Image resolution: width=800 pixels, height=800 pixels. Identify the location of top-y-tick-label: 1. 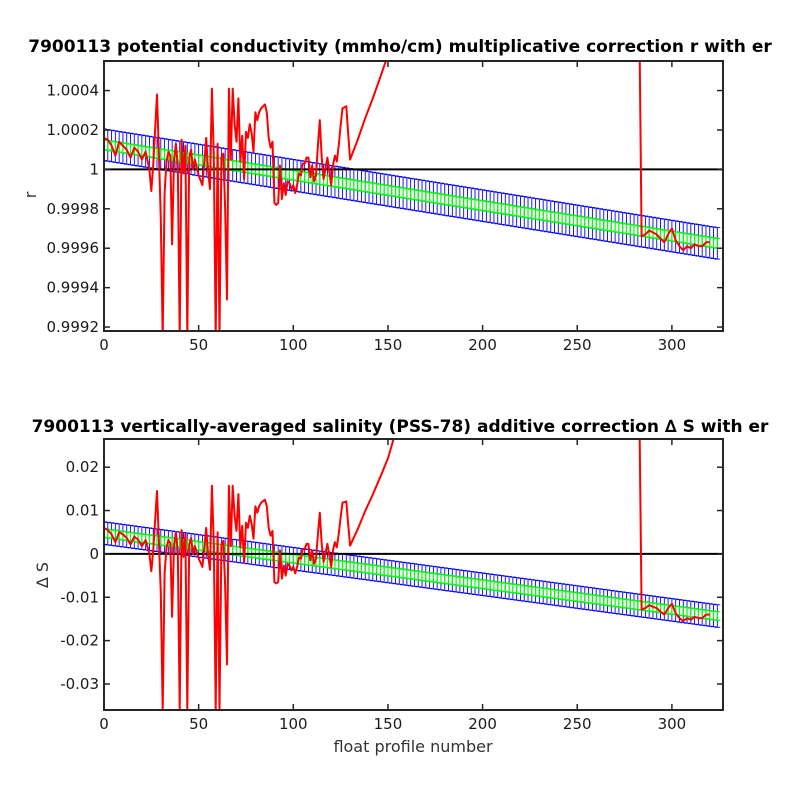
(94, 169).